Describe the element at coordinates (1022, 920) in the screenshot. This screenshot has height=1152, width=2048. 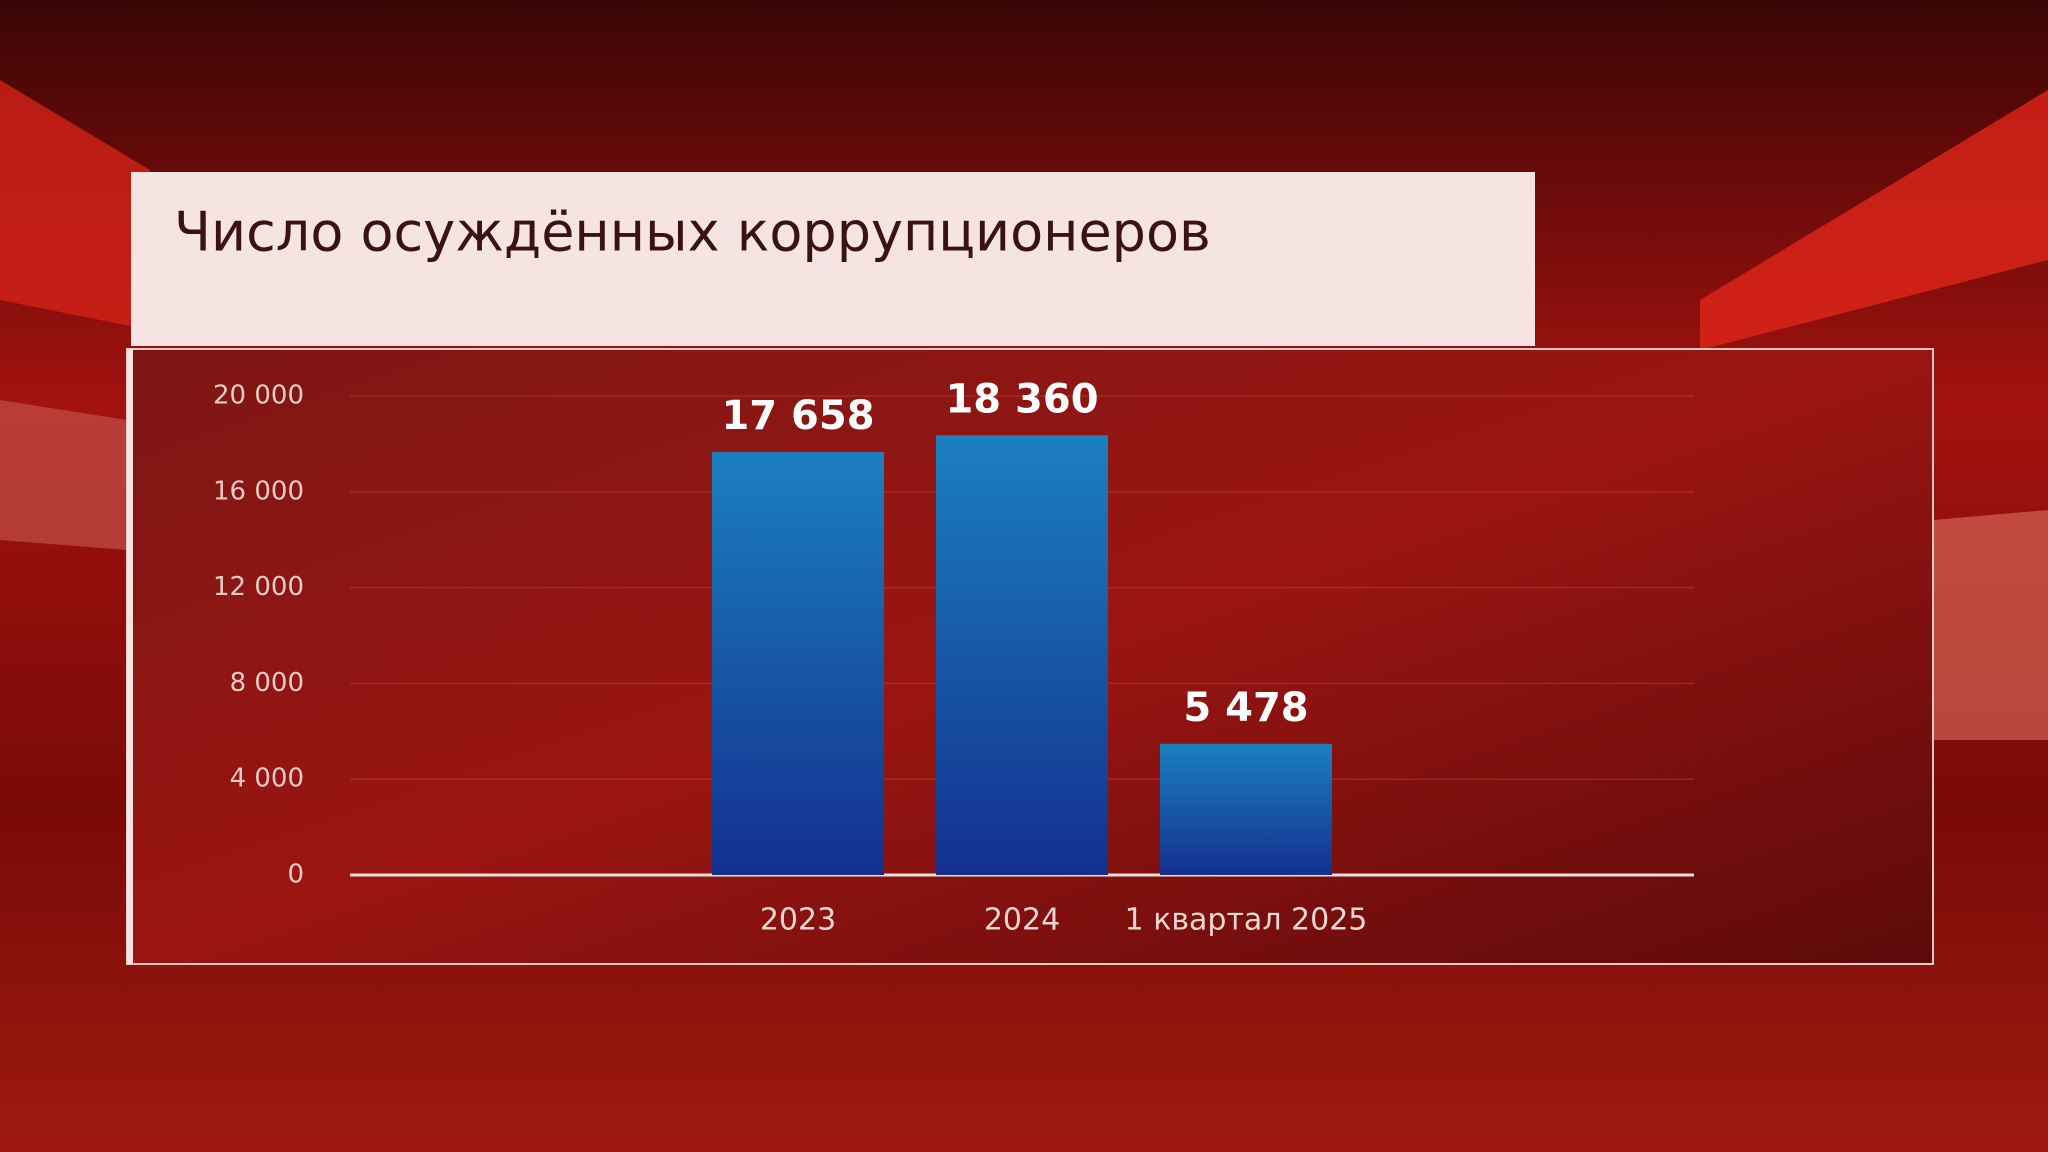
I see `x-tick-label: 2024` at that location.